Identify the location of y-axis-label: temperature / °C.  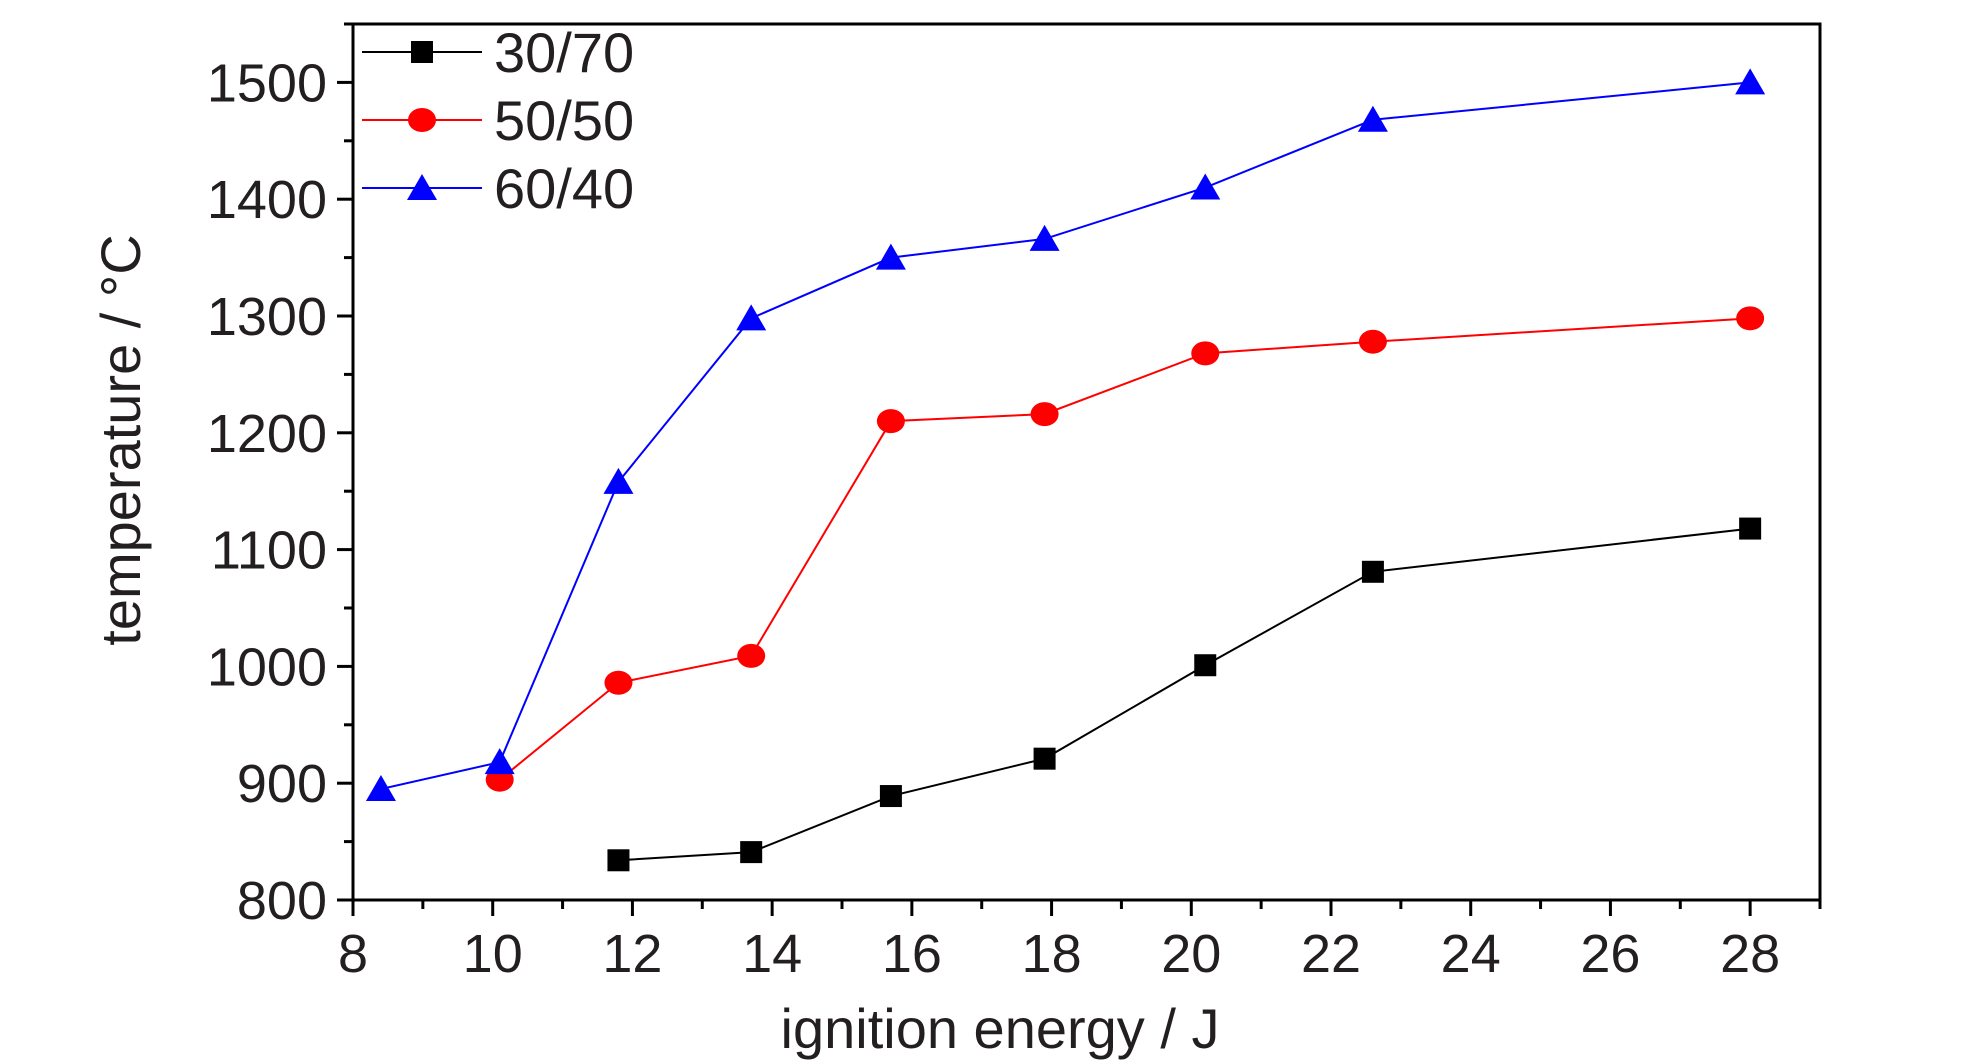
(120, 439).